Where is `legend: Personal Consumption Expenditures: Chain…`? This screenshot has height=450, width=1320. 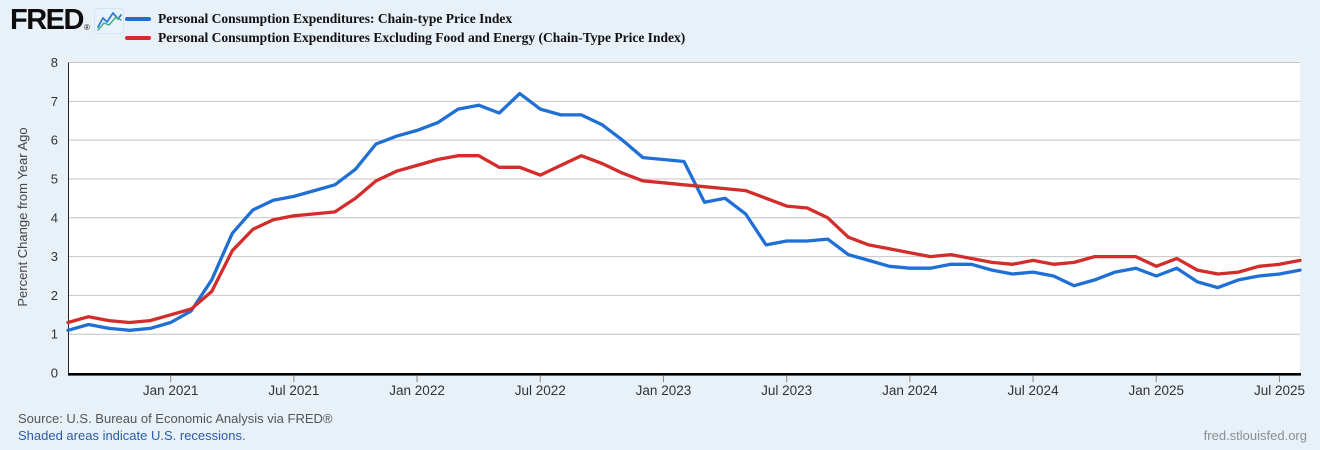
legend: Personal Consumption Expenditures: Chain… is located at coordinates (405, 28).